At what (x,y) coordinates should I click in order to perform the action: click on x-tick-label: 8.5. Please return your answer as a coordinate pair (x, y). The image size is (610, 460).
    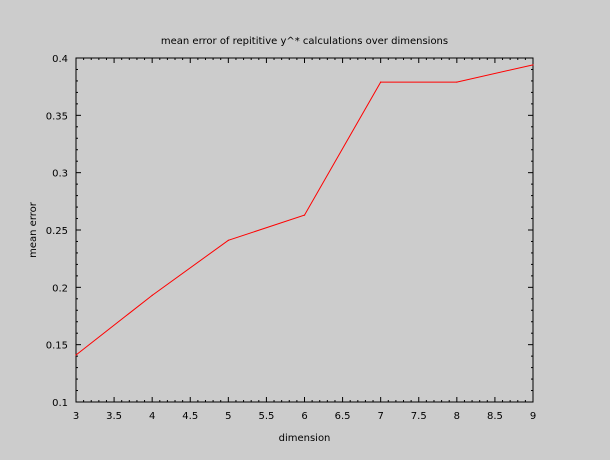
    Looking at the image, I should click on (495, 416).